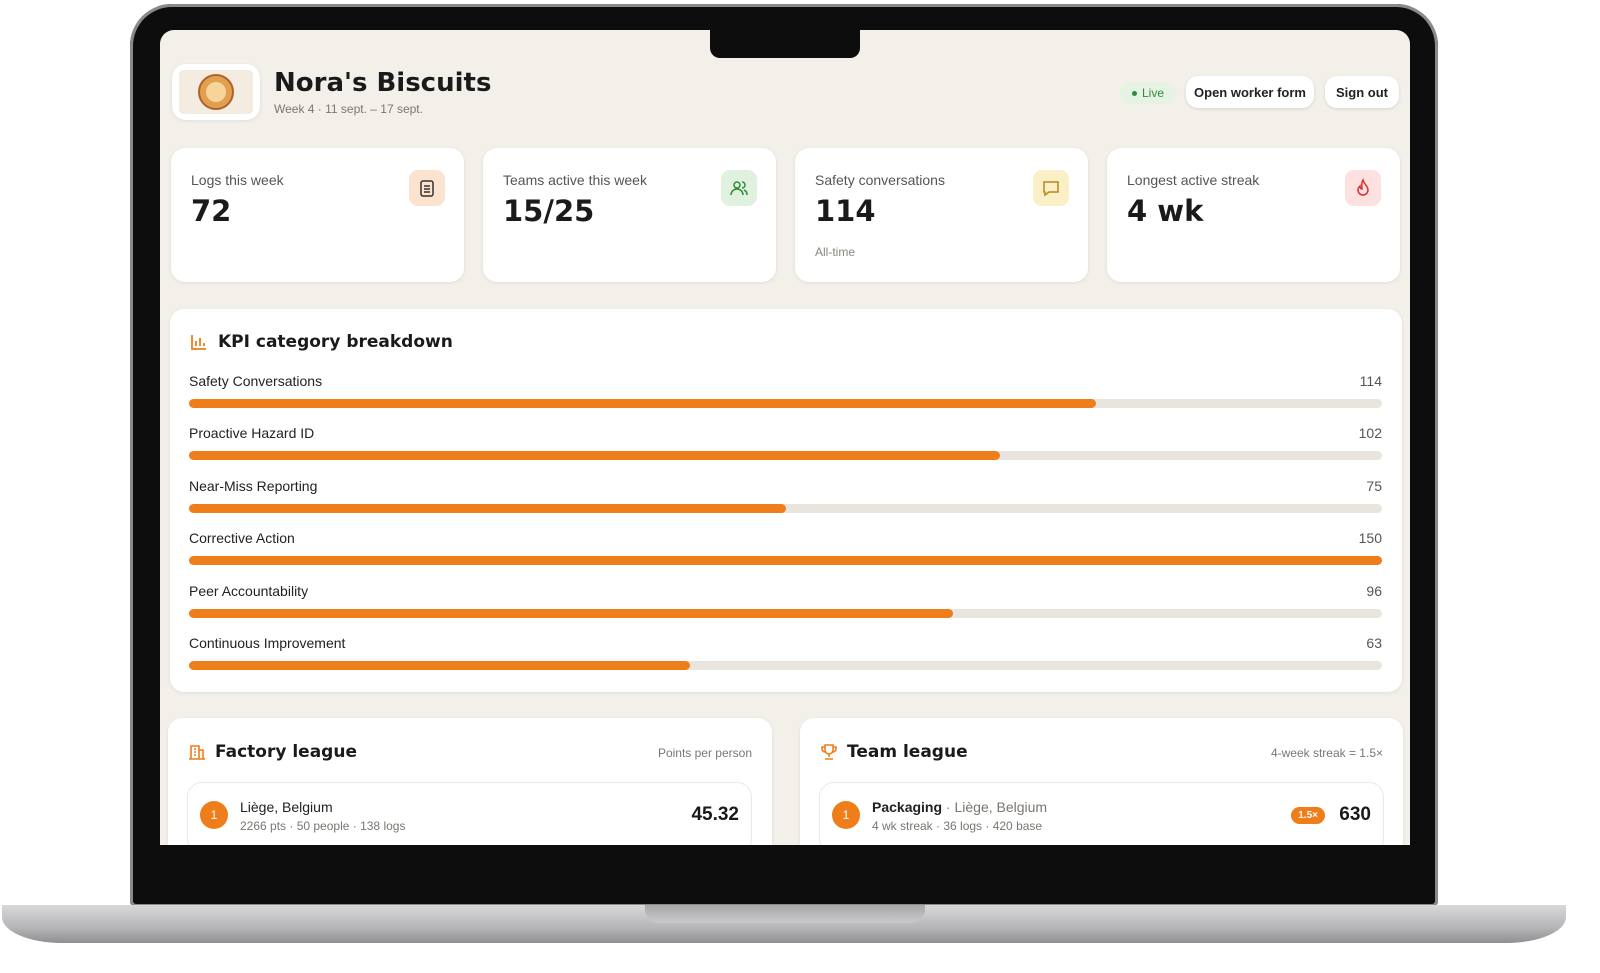  I want to click on logo, so click(216, 92).